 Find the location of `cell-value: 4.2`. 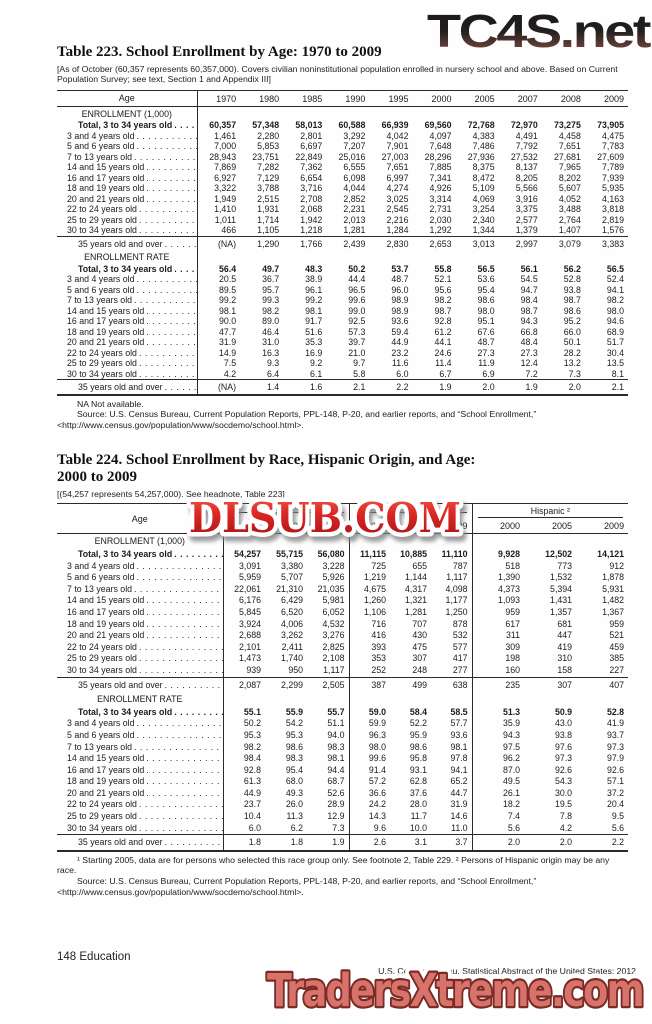

cell-value: 4.2 is located at coordinates (566, 827).